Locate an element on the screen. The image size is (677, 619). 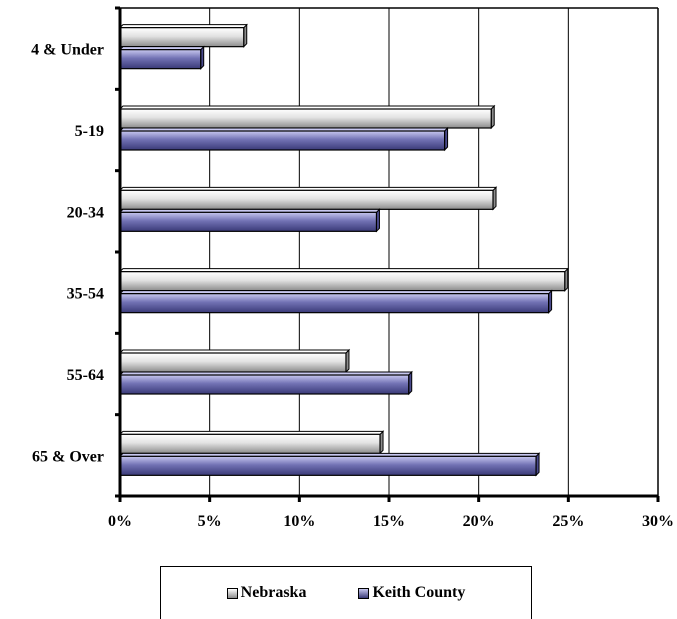
x-tick-label: 20% is located at coordinates (479, 521).